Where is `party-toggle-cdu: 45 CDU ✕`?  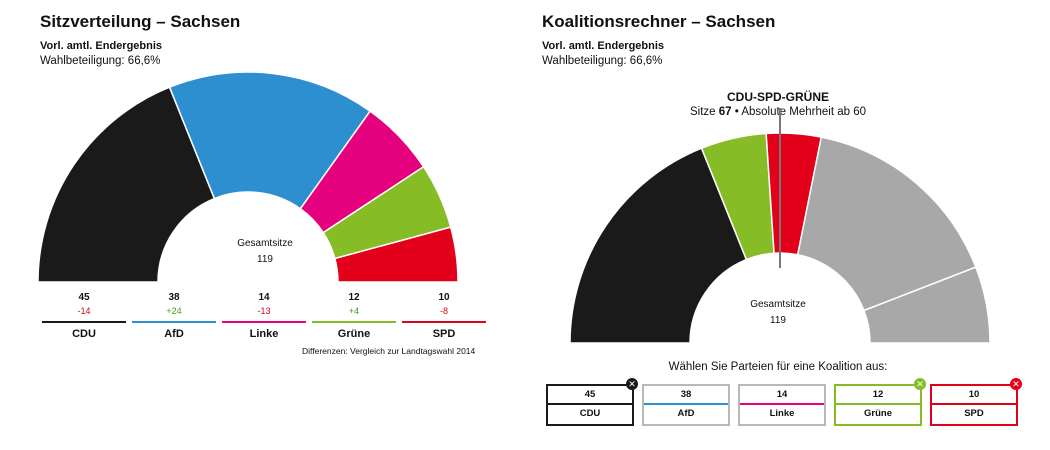
party-toggle-cdu: 45 CDU ✕ is located at coordinates (592, 402).